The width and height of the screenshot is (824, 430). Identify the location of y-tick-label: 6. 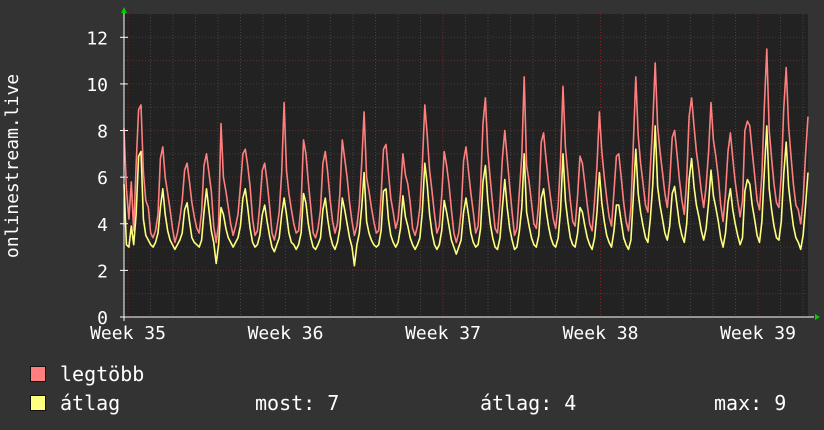
(102, 178).